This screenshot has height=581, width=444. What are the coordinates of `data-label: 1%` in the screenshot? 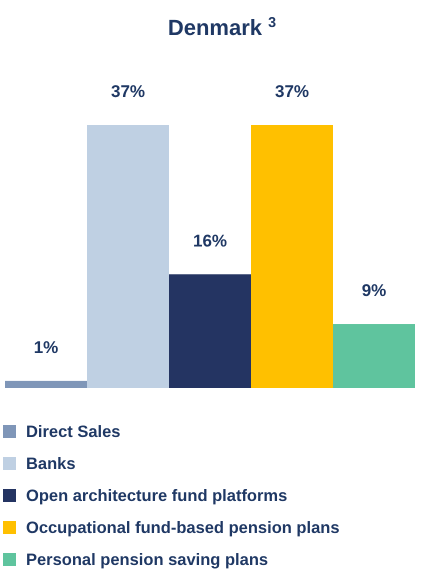 It's located at (46, 347).